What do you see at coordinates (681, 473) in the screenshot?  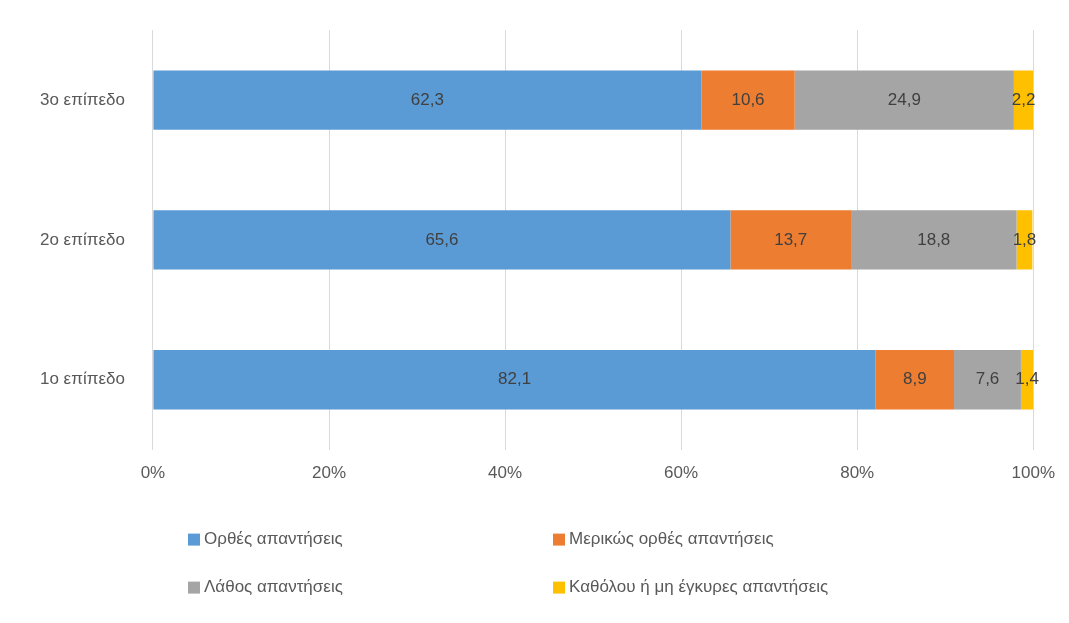 I see `x-tick-label: 60%` at bounding box center [681, 473].